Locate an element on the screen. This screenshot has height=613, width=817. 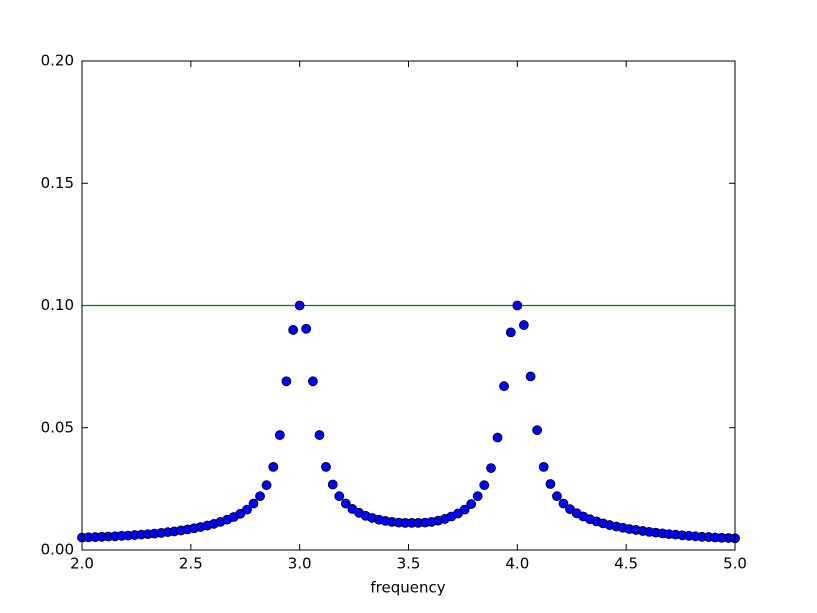
x-tick-label: 3.0 is located at coordinates (300, 564).